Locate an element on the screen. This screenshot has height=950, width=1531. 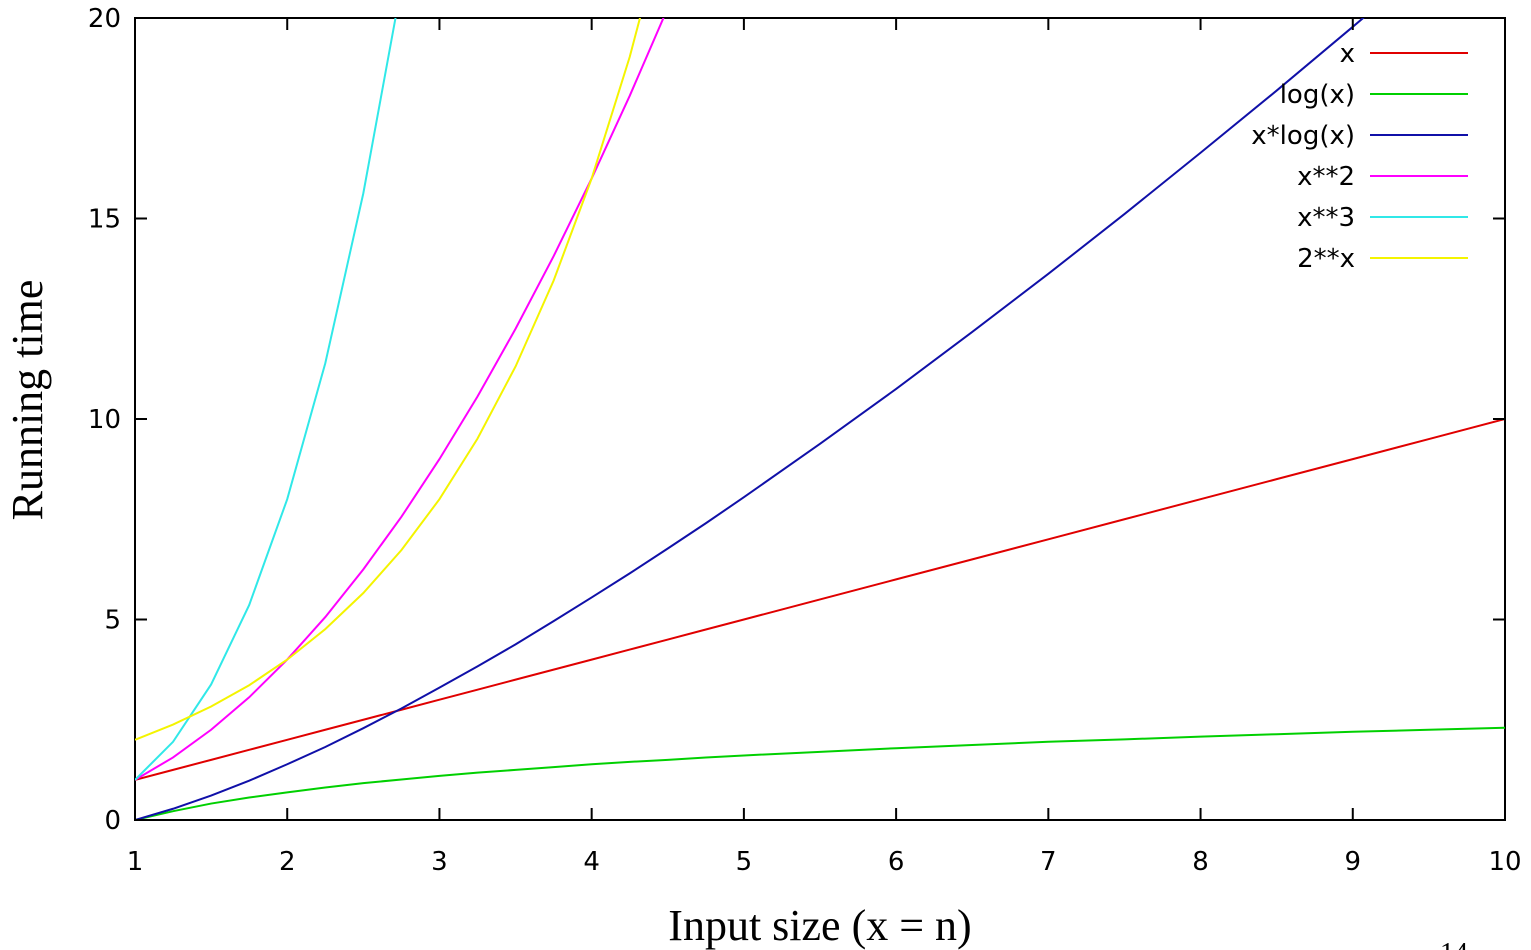
x-tick-label: 3 is located at coordinates (439, 862).